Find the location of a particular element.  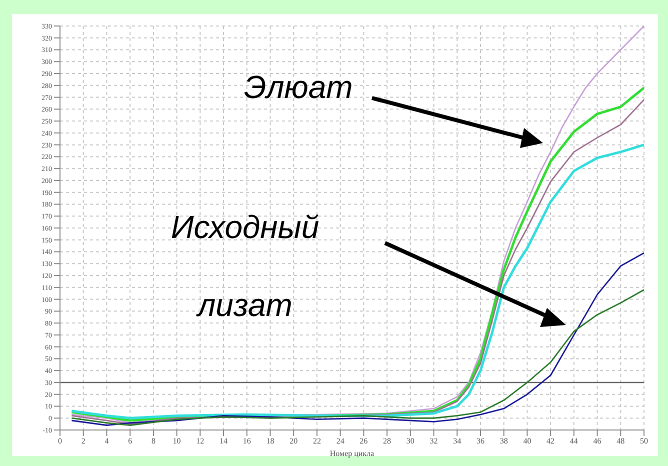

x-tick-label: 46 is located at coordinates (597, 441).